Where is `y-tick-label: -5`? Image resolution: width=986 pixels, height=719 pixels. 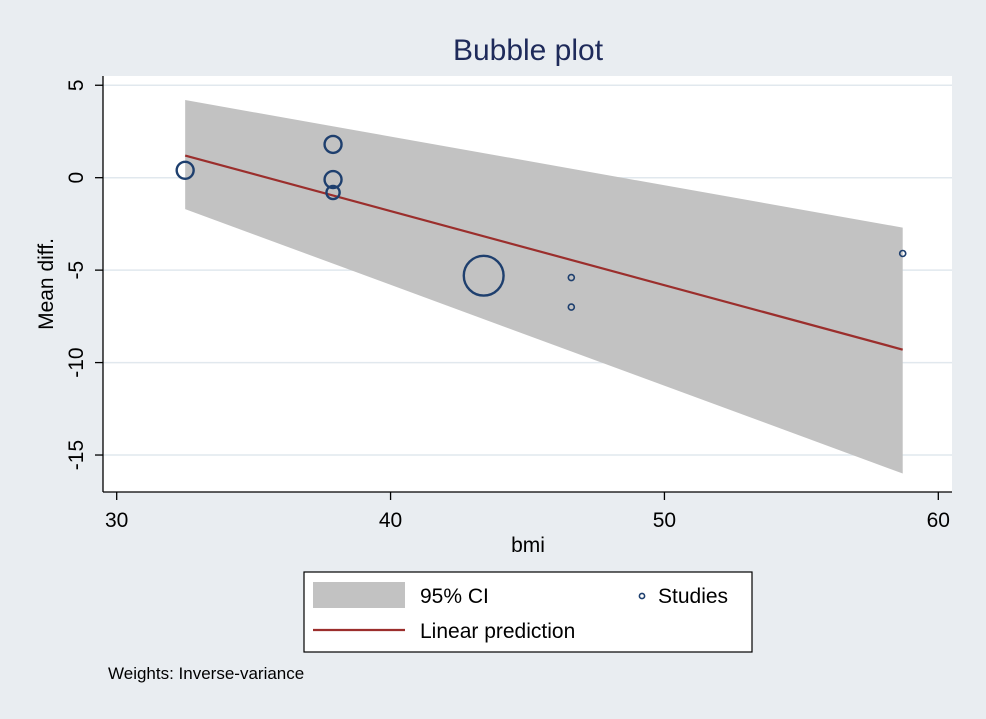
y-tick-label: -5 is located at coordinates (76, 270).